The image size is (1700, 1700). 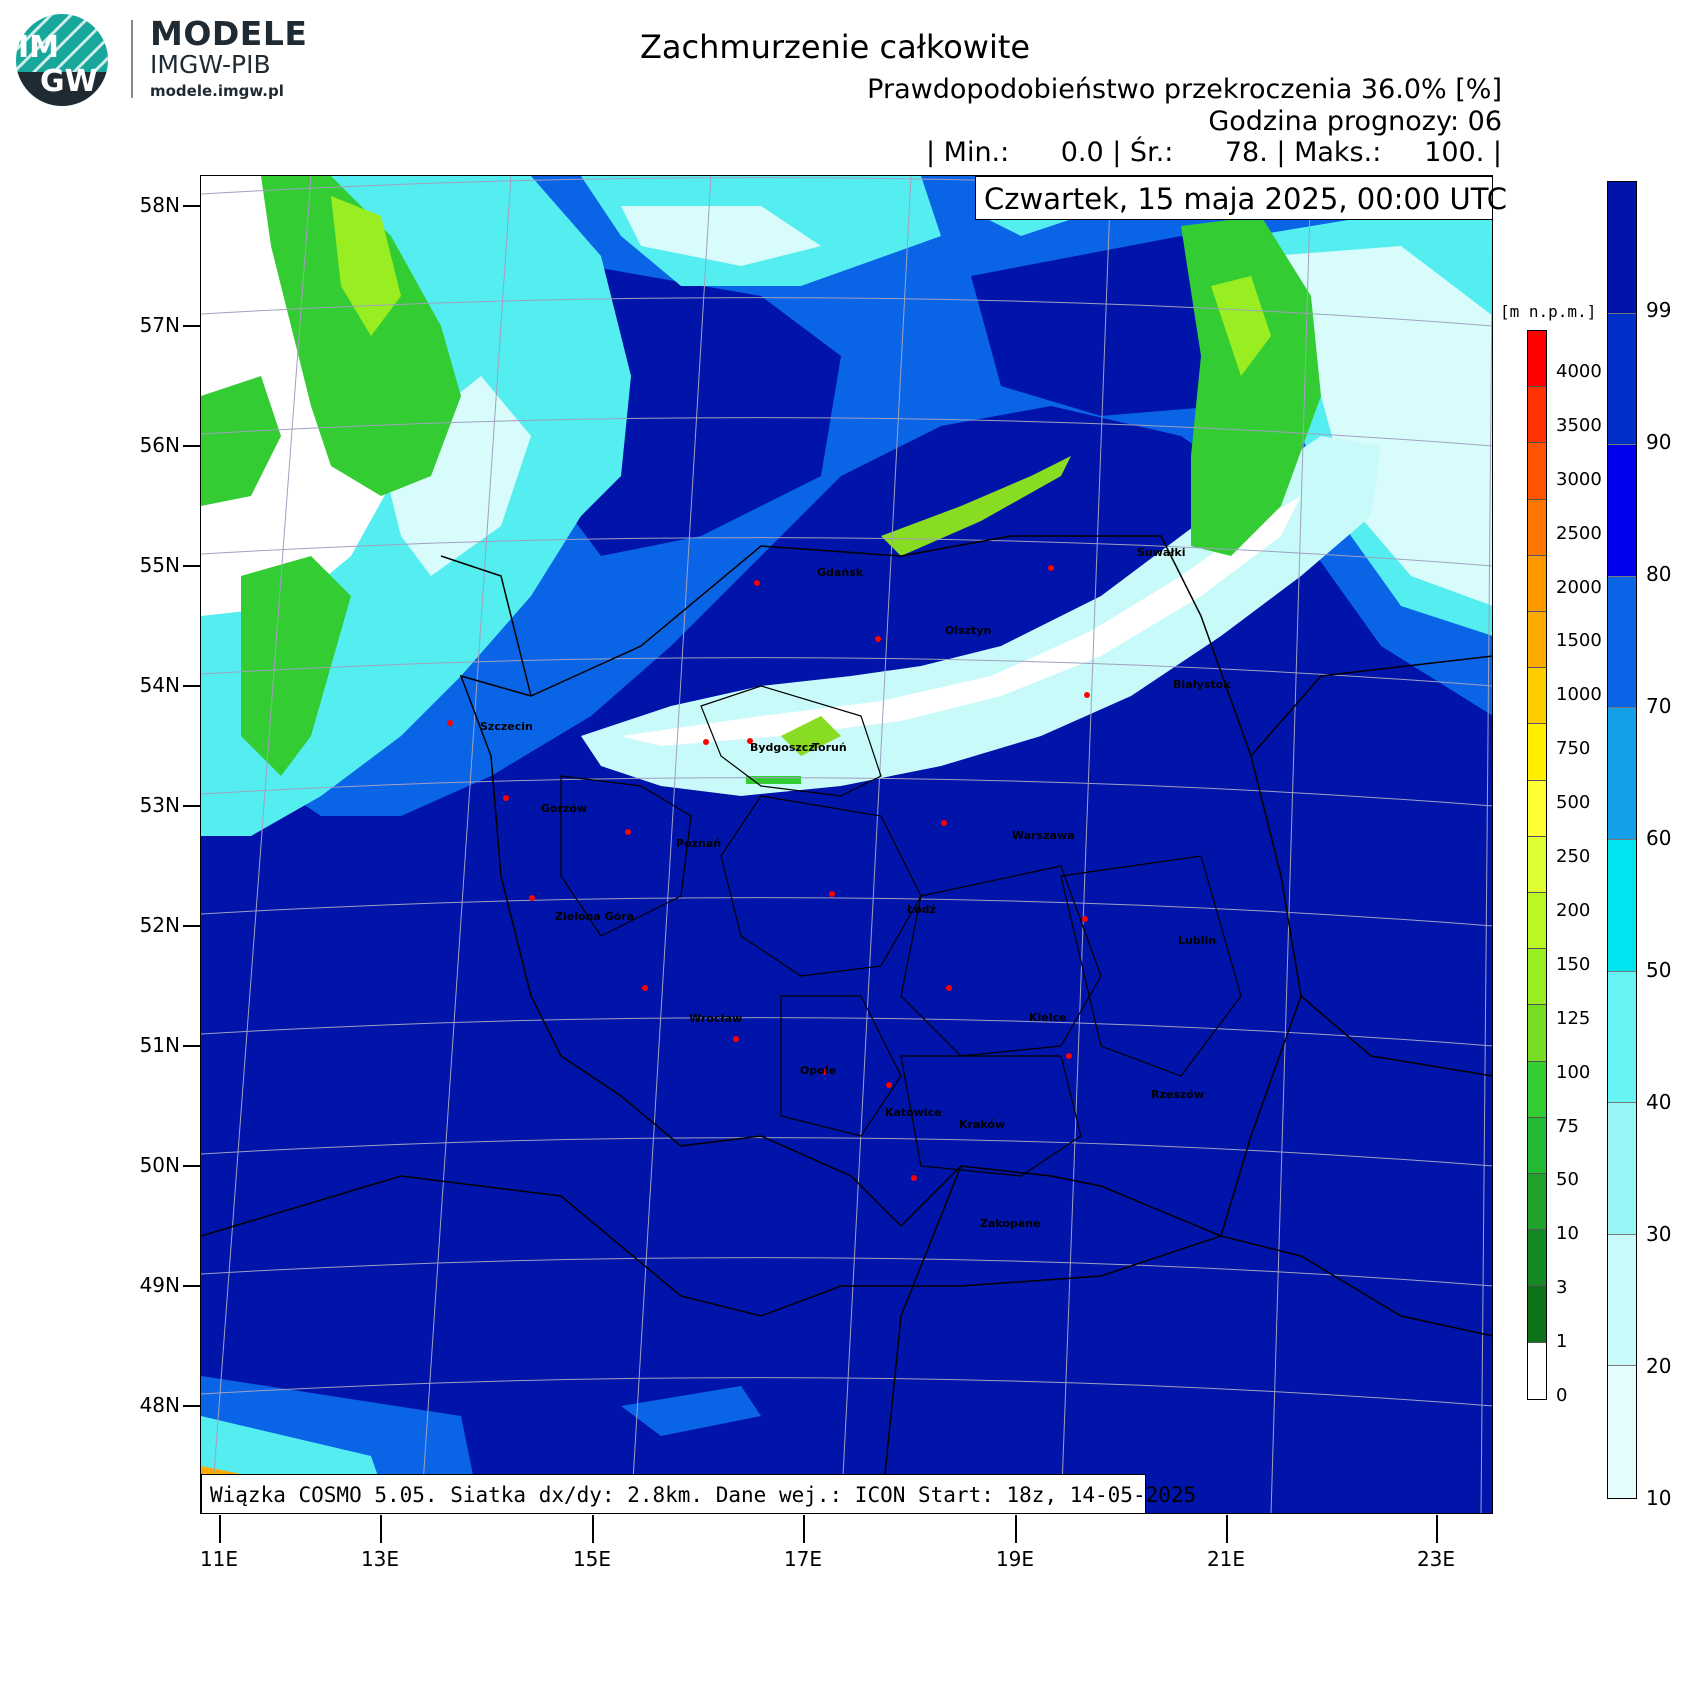 What do you see at coordinates (1213, 152) in the screenshot?
I see `stats-line: | Min.: 0.0 | Śr.: 78. | Maks.: 100. |` at bounding box center [1213, 152].